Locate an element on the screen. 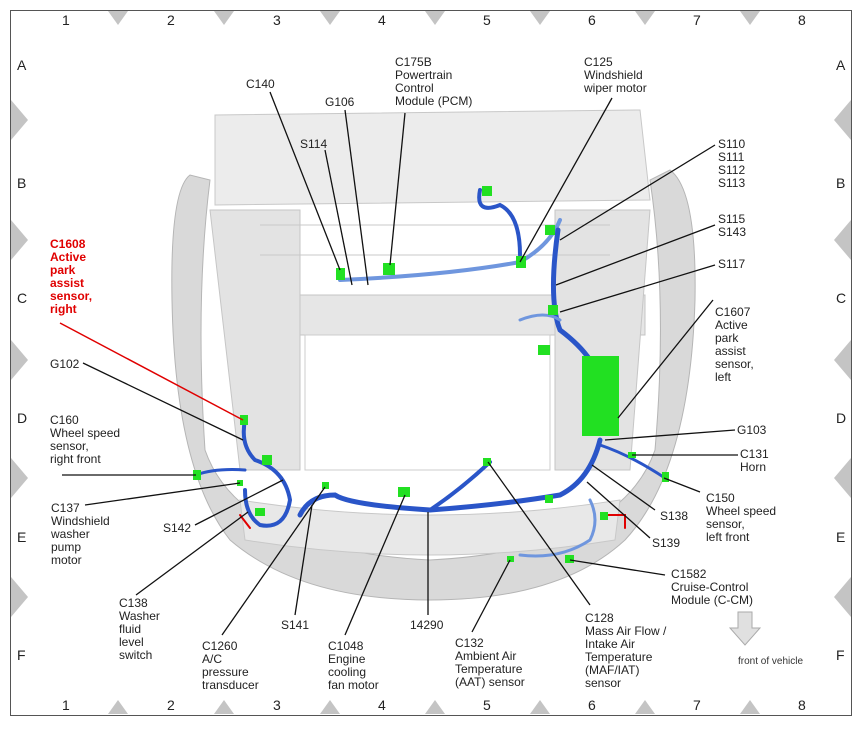 Image resolution: width=862 pixels, height=729 pixels. col-label-4: 4 is located at coordinates (382, 20).